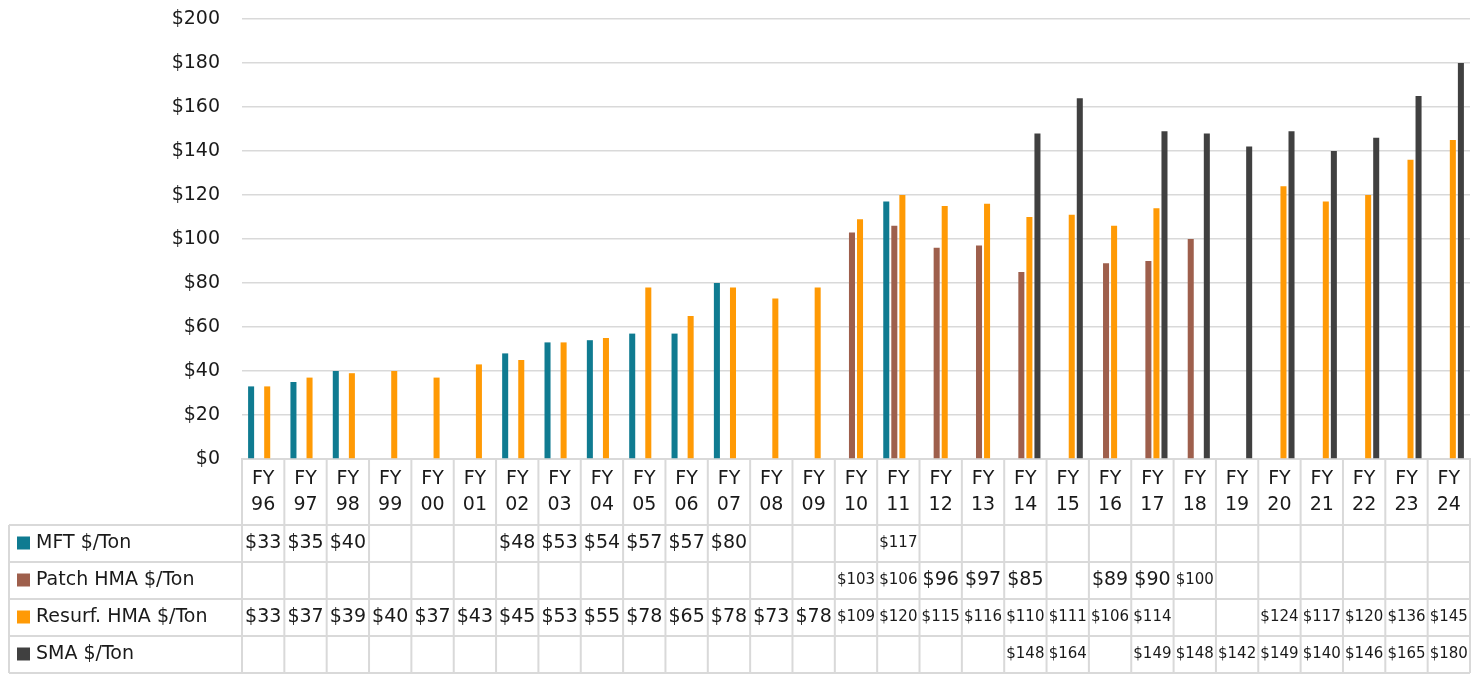  Describe the element at coordinates (898, 489) in the screenshot. I see `x-tick-label: FY 11` at that location.